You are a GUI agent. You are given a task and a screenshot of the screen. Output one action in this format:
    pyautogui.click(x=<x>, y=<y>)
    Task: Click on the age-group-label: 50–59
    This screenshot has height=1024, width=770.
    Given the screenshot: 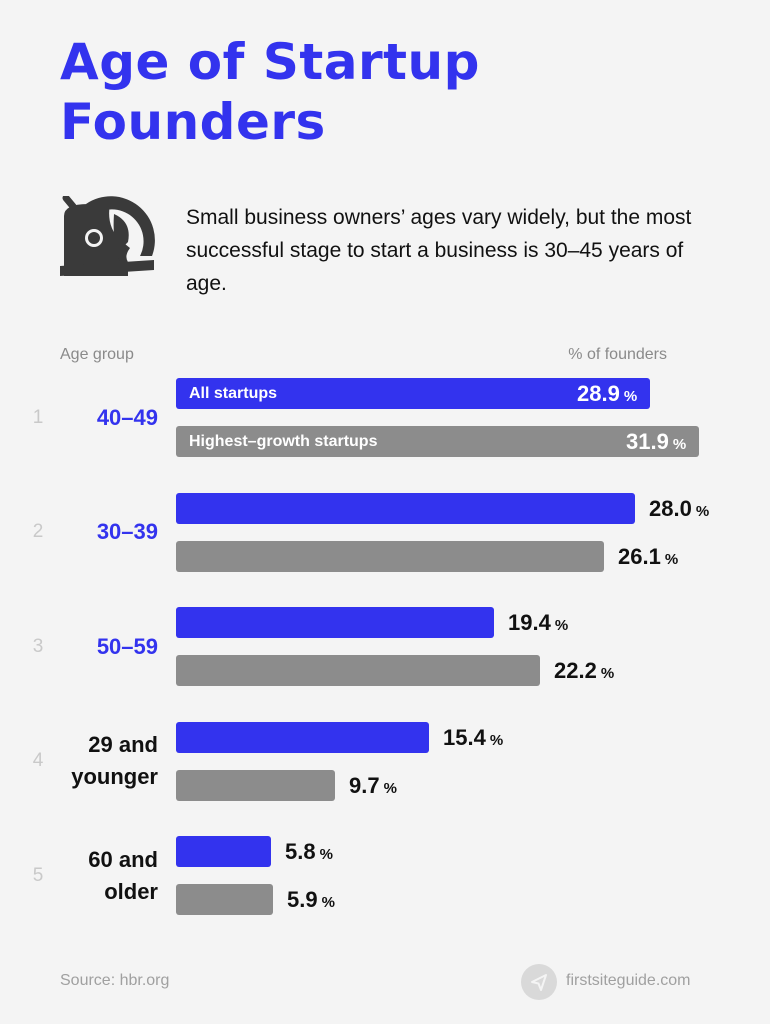 What is the action you would take?
    pyautogui.click(x=99, y=647)
    